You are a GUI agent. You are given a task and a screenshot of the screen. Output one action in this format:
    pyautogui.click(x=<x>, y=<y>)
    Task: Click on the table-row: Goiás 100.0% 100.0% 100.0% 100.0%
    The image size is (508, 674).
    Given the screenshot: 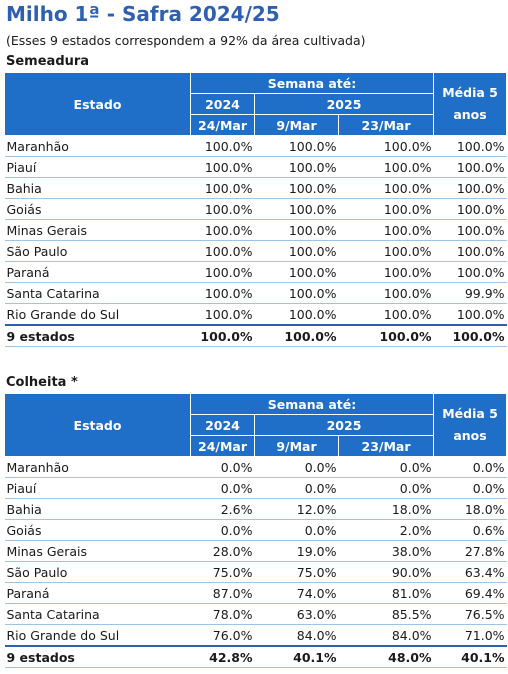 What is the action you would take?
    pyautogui.click(x=255, y=209)
    